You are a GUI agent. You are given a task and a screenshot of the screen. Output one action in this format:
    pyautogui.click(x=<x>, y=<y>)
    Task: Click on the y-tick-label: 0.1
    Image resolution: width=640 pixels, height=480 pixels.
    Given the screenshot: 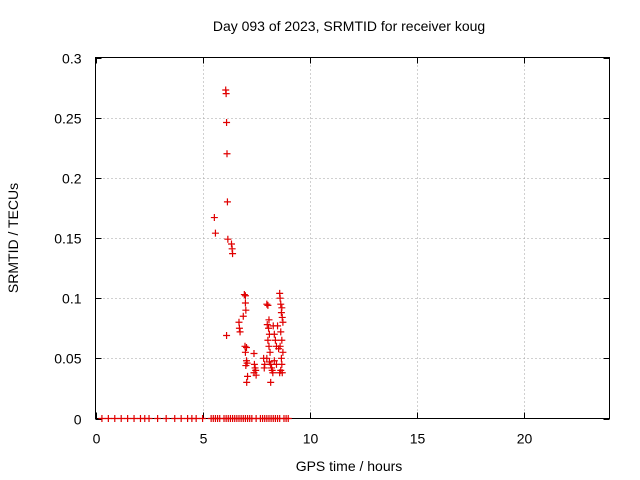 What is the action you would take?
    pyautogui.click(x=72, y=299)
    